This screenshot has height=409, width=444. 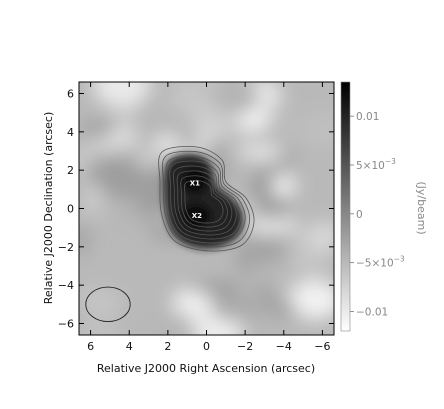 What do you see at coordinates (66, 247) in the screenshot?
I see `y-tick-label: −2` at bounding box center [66, 247].